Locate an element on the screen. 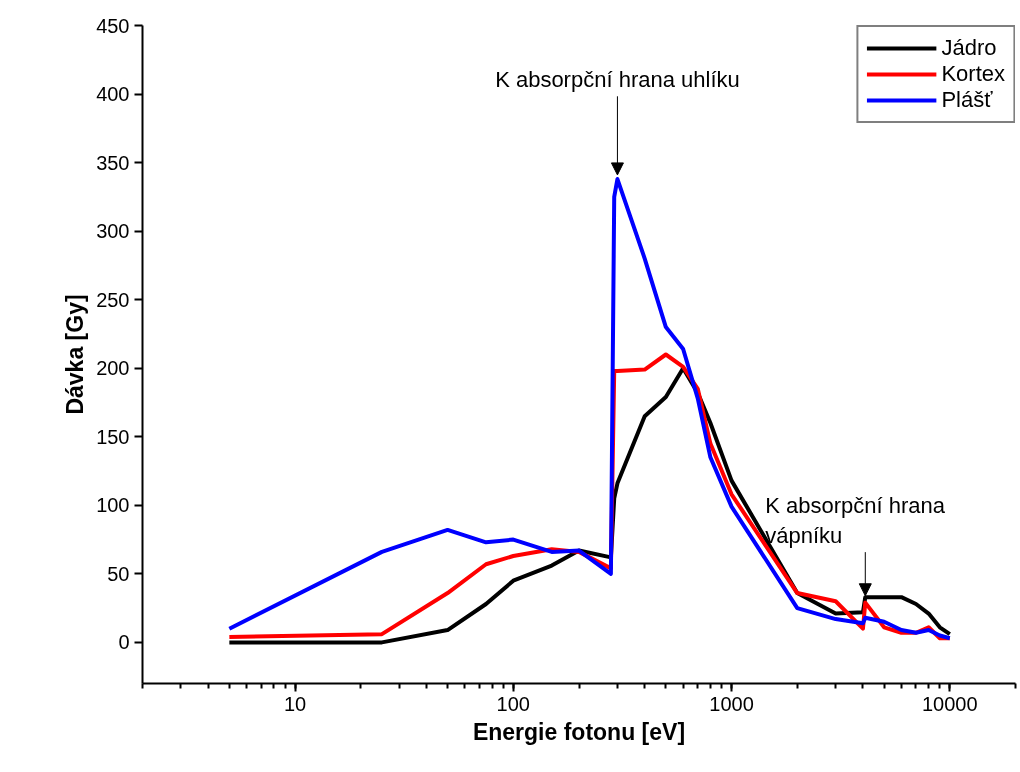 The height and width of the screenshot is (772, 1020). annotation: K absorpční hrana uhlíku is located at coordinates (617, 80).